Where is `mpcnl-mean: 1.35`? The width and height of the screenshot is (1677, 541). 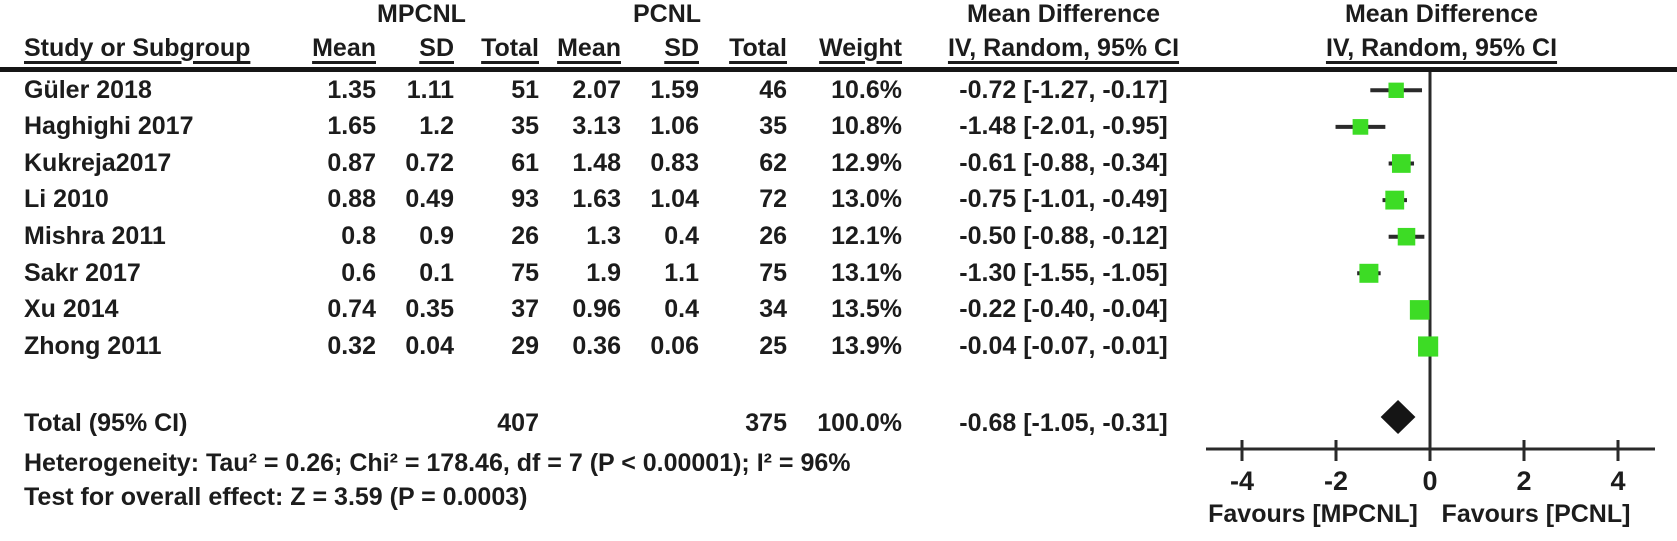 mpcnl-mean: 1.35 is located at coordinates (351, 89).